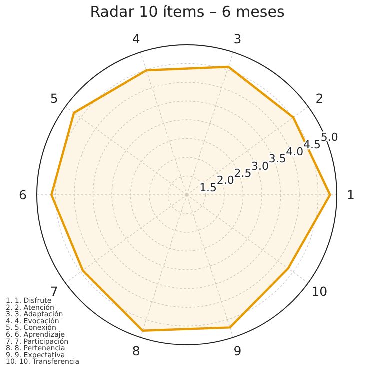 The image size is (375, 366). What do you see at coordinates (351, 195) in the screenshot?
I see `spoke-label: 1` at bounding box center [351, 195].